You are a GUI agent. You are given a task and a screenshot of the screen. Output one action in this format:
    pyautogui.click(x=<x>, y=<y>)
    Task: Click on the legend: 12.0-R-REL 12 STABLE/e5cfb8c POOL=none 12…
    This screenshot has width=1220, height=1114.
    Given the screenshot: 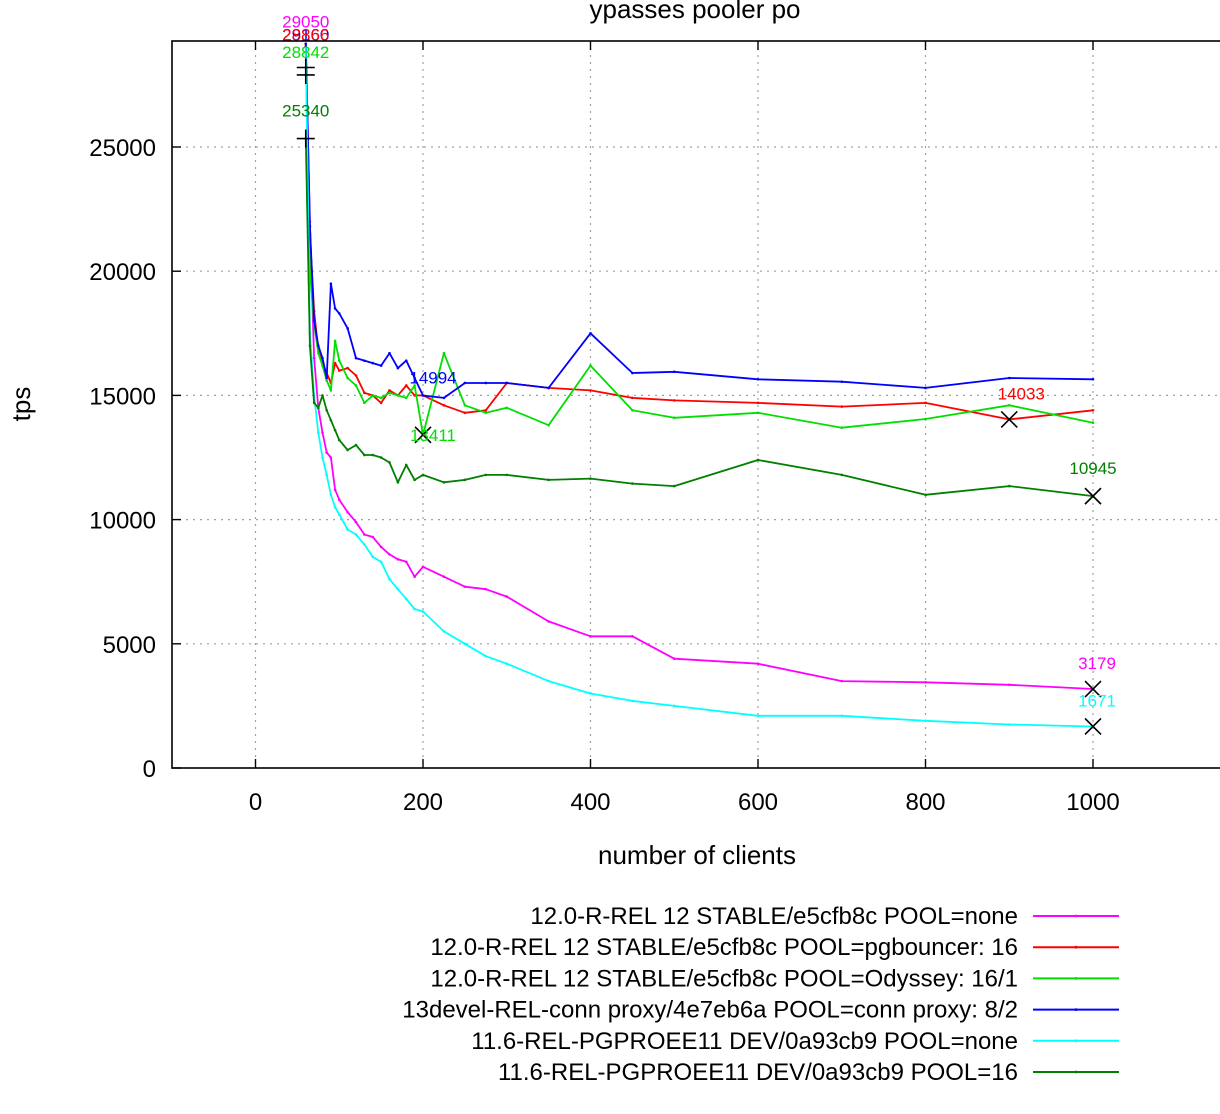 What is the action you would take?
    pyautogui.click(x=760, y=994)
    